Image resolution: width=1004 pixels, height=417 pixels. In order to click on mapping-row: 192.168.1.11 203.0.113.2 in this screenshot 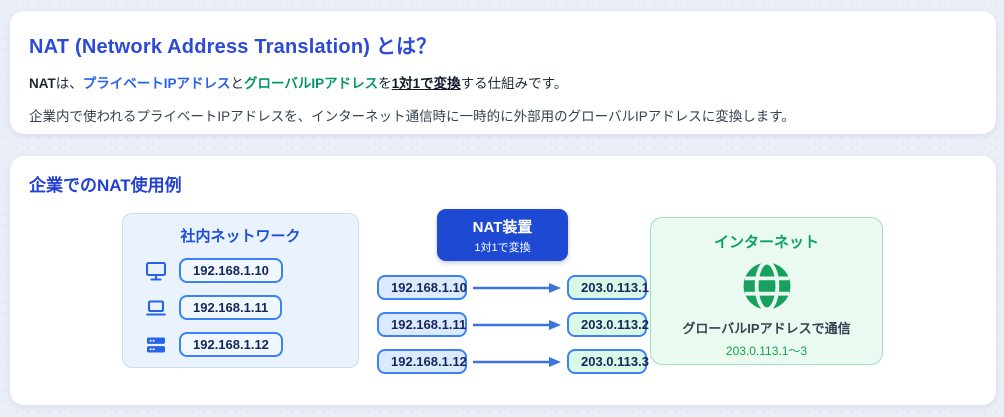, I will do `click(513, 324)`.